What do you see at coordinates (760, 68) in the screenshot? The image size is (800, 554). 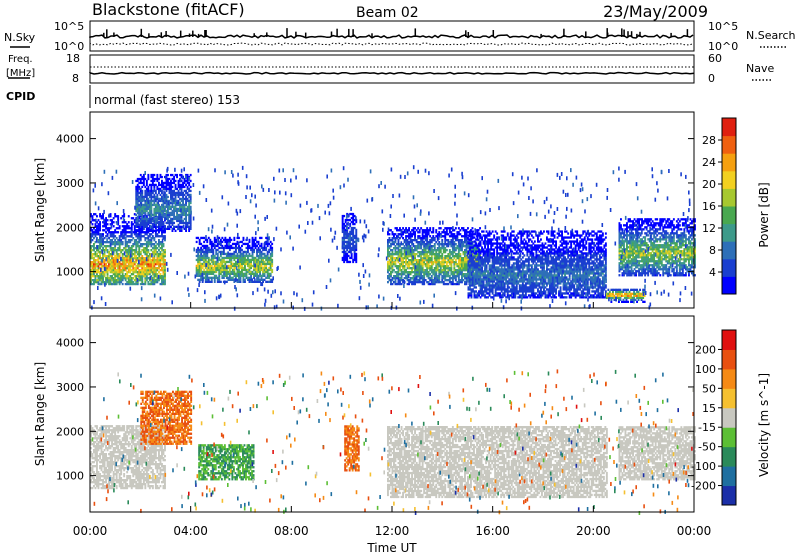 I see `nave-label: Nave` at bounding box center [760, 68].